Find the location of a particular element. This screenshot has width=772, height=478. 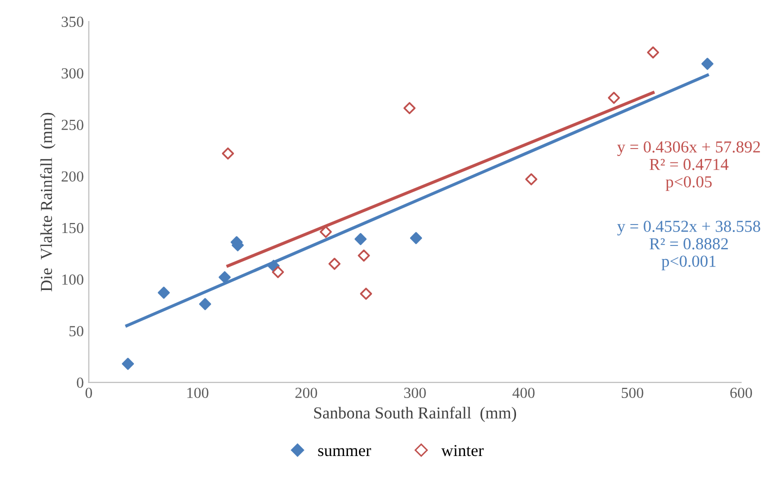

y-tick-label: 150 is located at coordinates (73, 228).